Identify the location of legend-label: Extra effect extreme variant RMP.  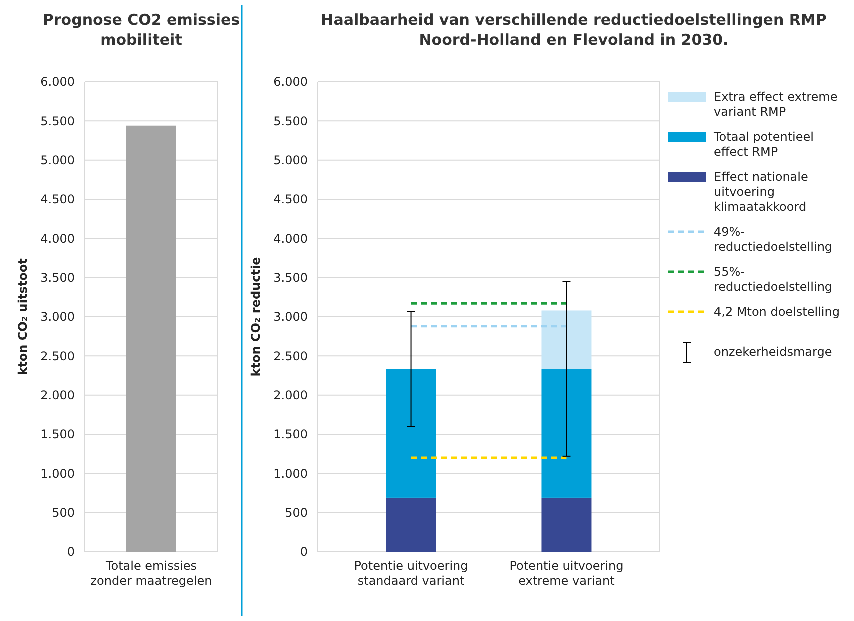
(776, 105).